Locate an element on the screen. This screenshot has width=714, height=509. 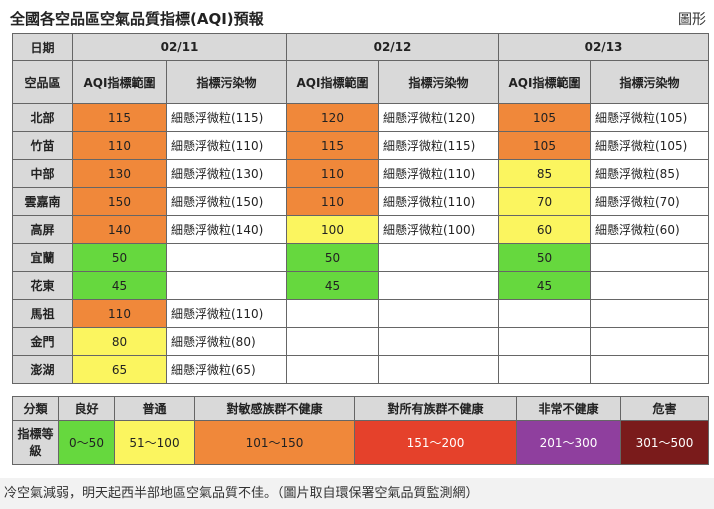
aqi: 115 is located at coordinates (332, 145).